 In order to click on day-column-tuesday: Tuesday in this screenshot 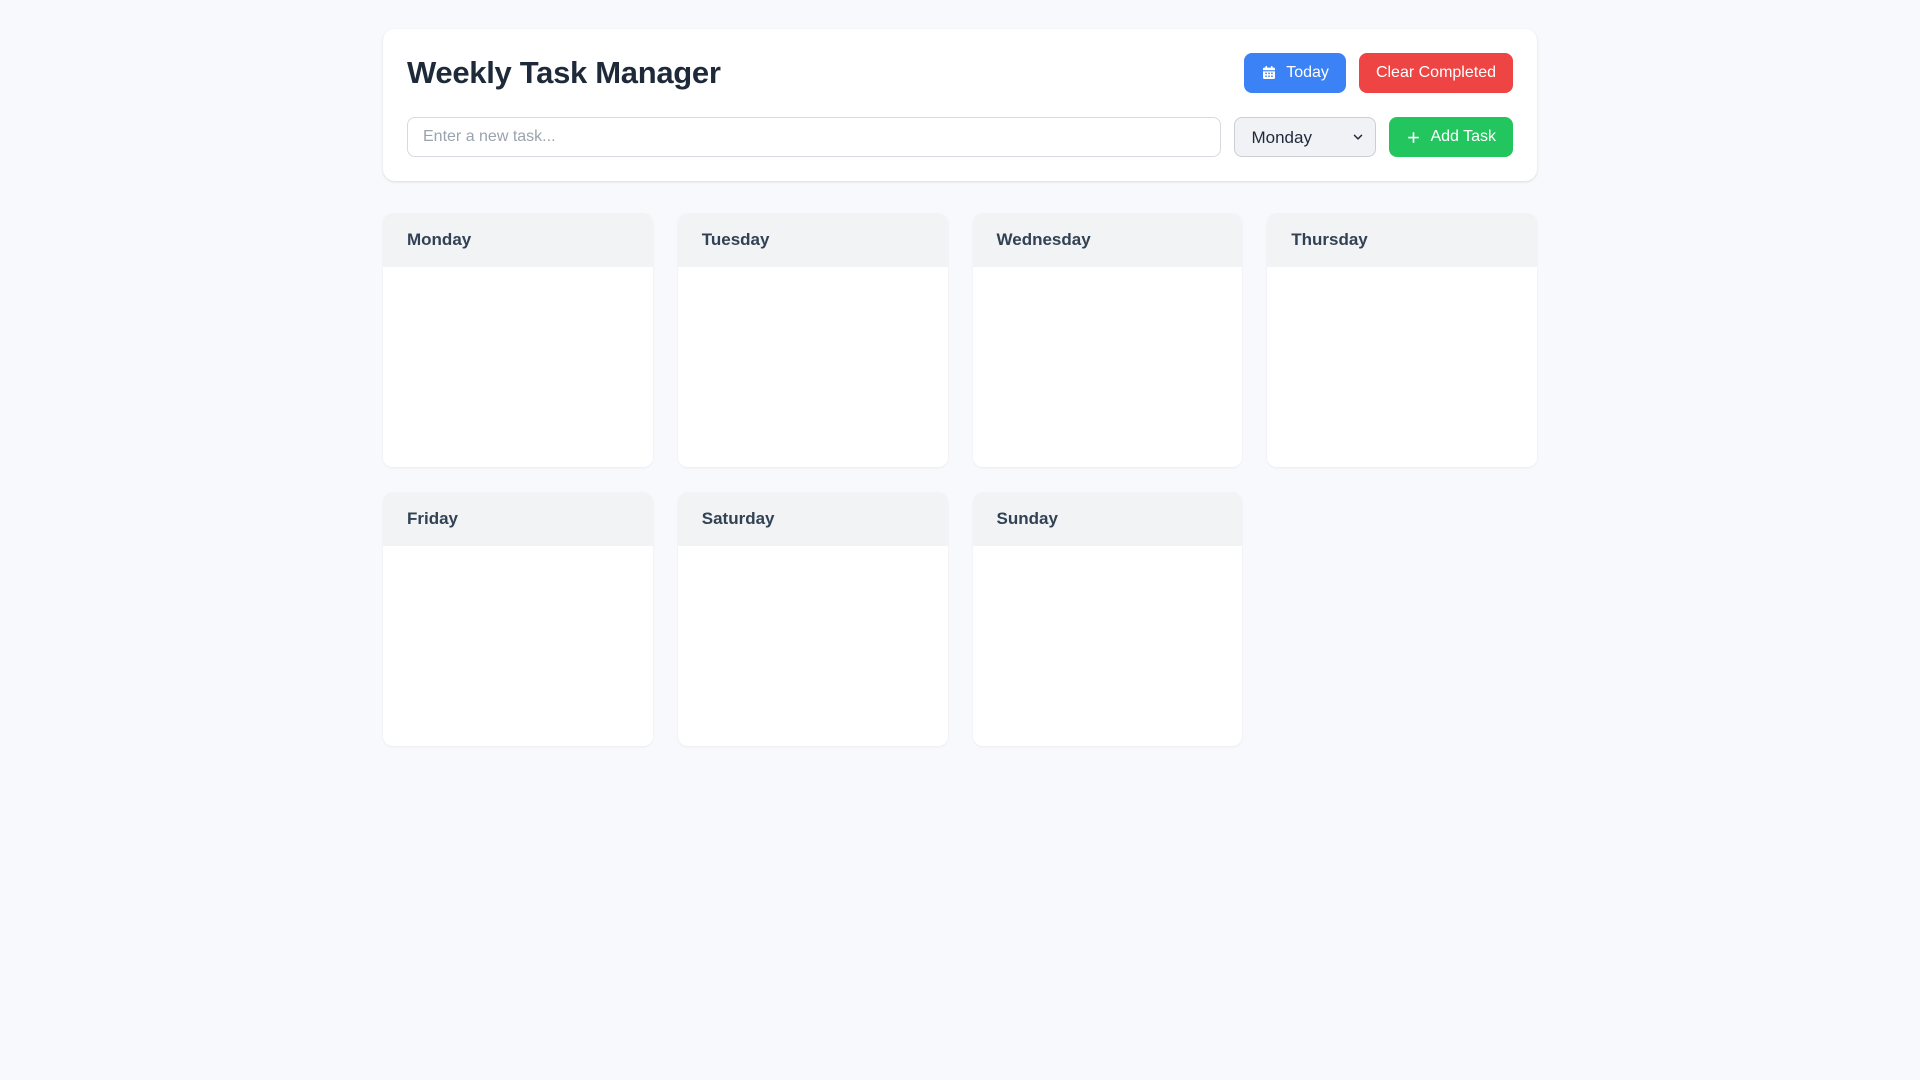, I will do `click(812, 340)`.